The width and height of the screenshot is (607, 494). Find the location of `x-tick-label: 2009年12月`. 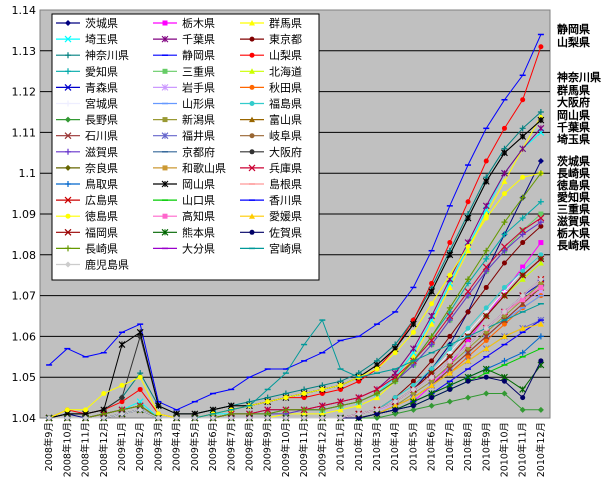

x-tick-label: 2009年12月 is located at coordinates (322, 449).